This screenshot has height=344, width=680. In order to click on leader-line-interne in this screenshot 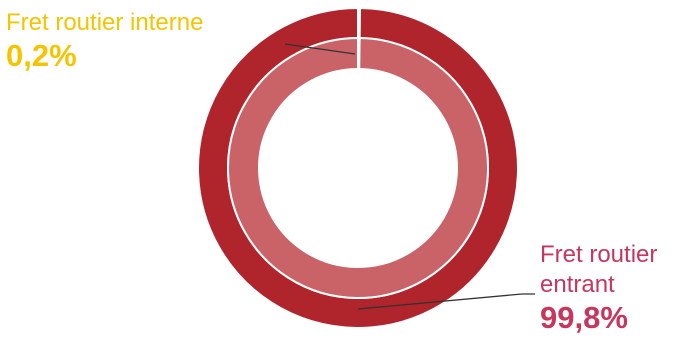, I will do `click(320, 49)`.